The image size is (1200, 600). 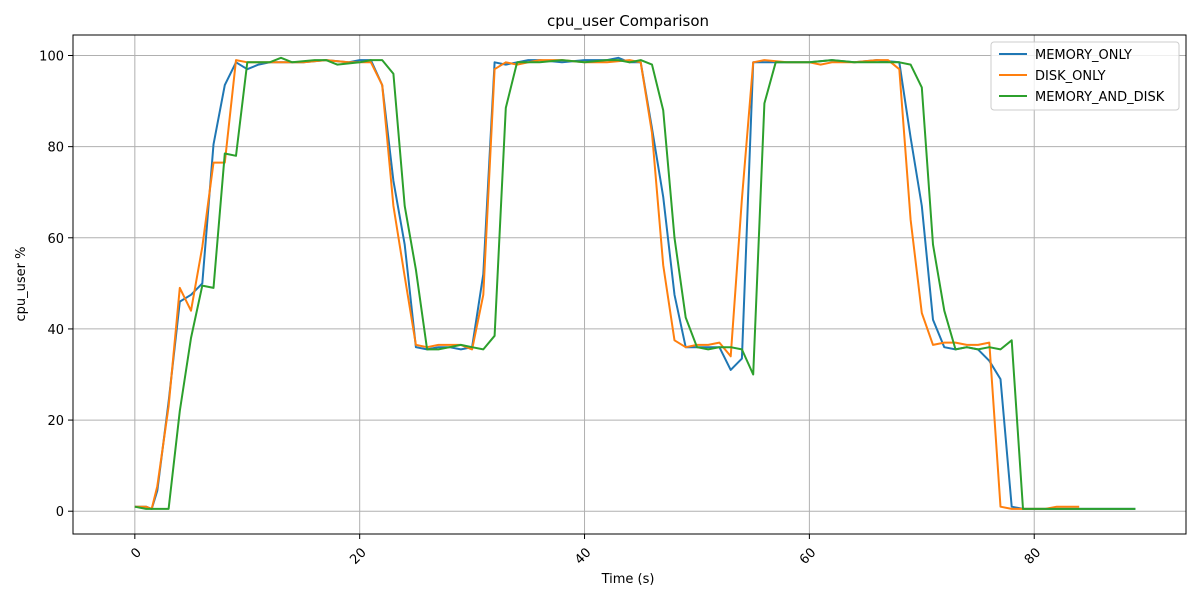 I want to click on chart-title: cpu_user Comparison, so click(x=628, y=21).